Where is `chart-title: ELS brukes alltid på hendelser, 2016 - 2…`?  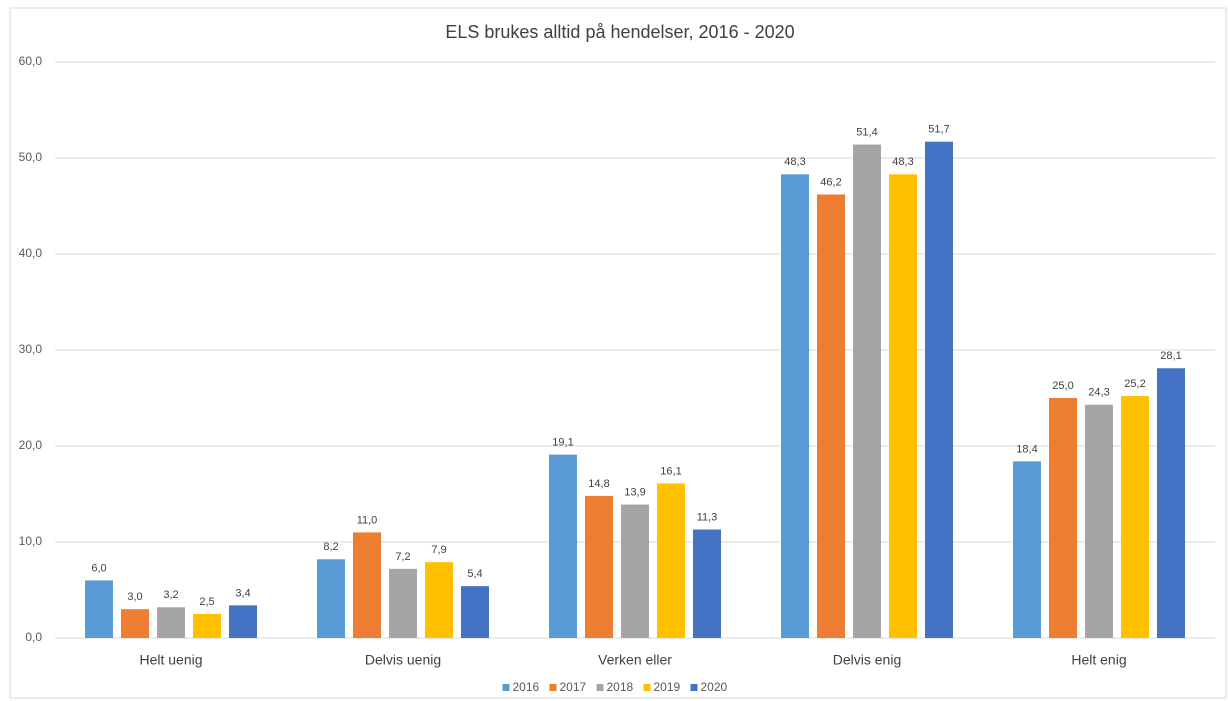
chart-title: ELS brukes alltid på hendelser, 2016 - 2… is located at coordinates (619, 32).